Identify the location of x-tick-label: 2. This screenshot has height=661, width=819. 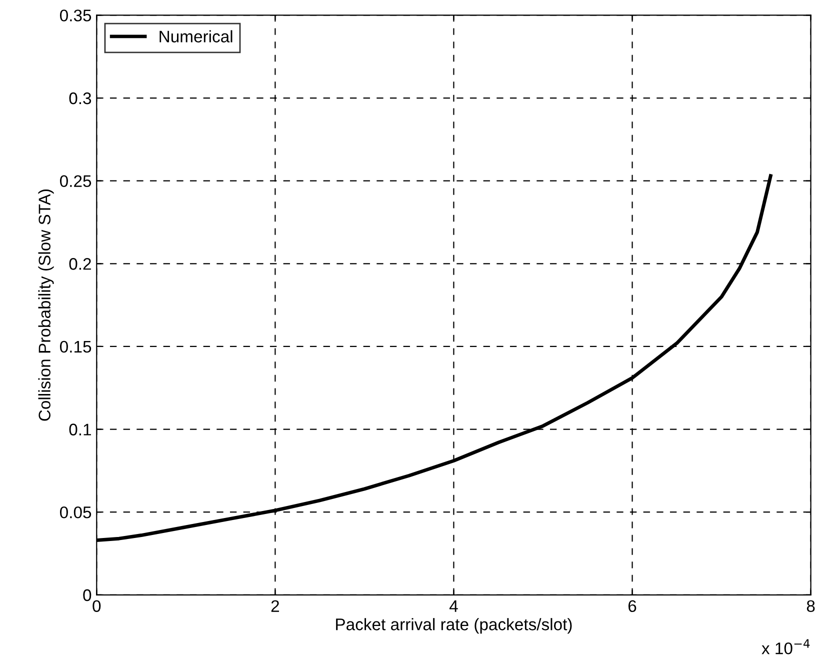
(275, 606).